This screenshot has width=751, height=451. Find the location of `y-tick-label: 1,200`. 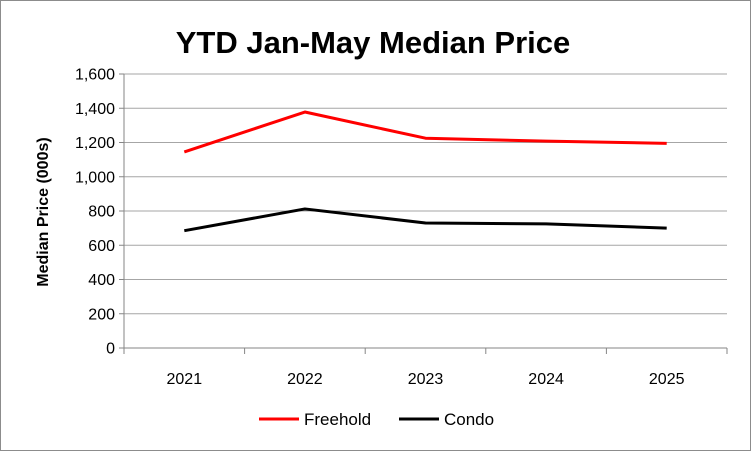

y-tick-label: 1,200 is located at coordinates (95, 143).